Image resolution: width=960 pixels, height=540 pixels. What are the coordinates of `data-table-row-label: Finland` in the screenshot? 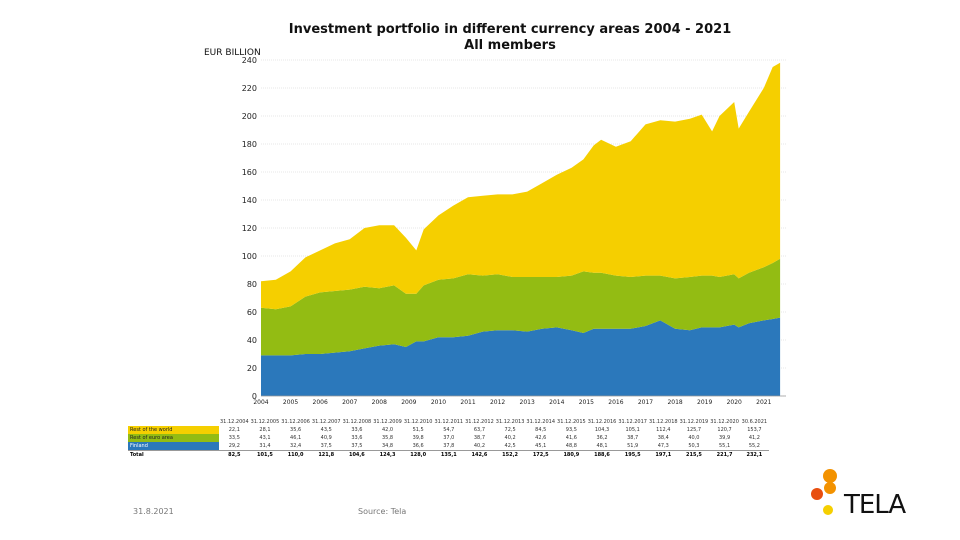 It's located at (173, 446).